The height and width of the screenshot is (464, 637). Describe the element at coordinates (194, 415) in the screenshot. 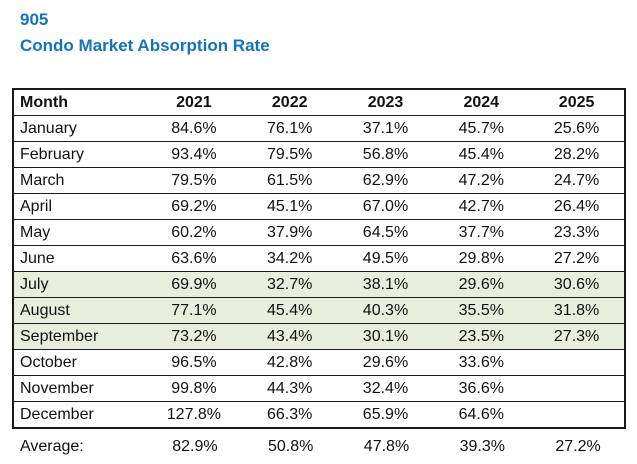

I see `value-cell: 127.8%` at that location.